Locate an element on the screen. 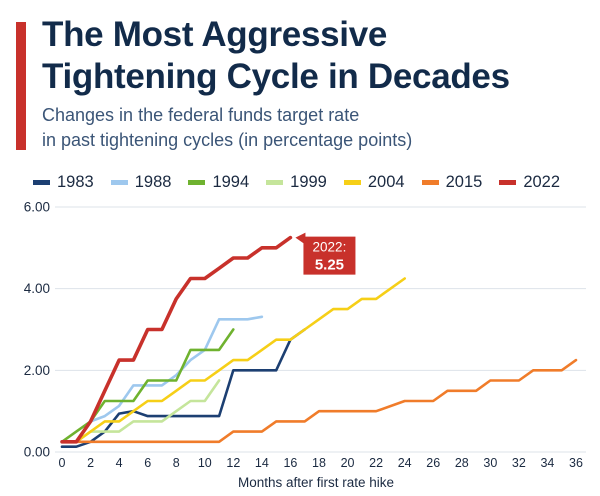 Image resolution: width=600 pixels, height=496 pixels. x-tick-label: 6 is located at coordinates (147, 463).